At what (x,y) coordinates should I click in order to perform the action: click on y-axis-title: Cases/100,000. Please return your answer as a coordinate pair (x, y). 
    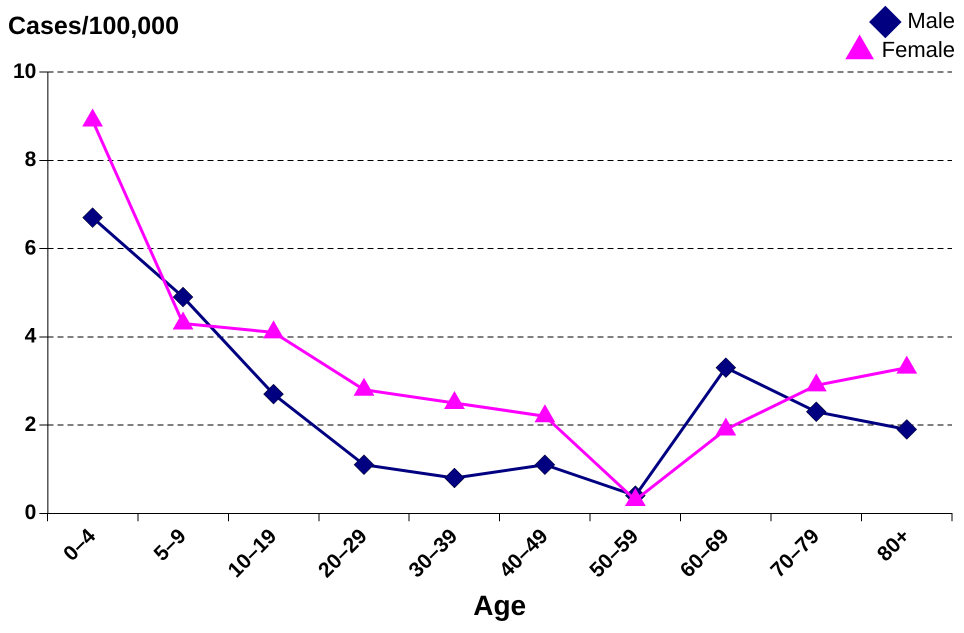
    Looking at the image, I should click on (93, 26).